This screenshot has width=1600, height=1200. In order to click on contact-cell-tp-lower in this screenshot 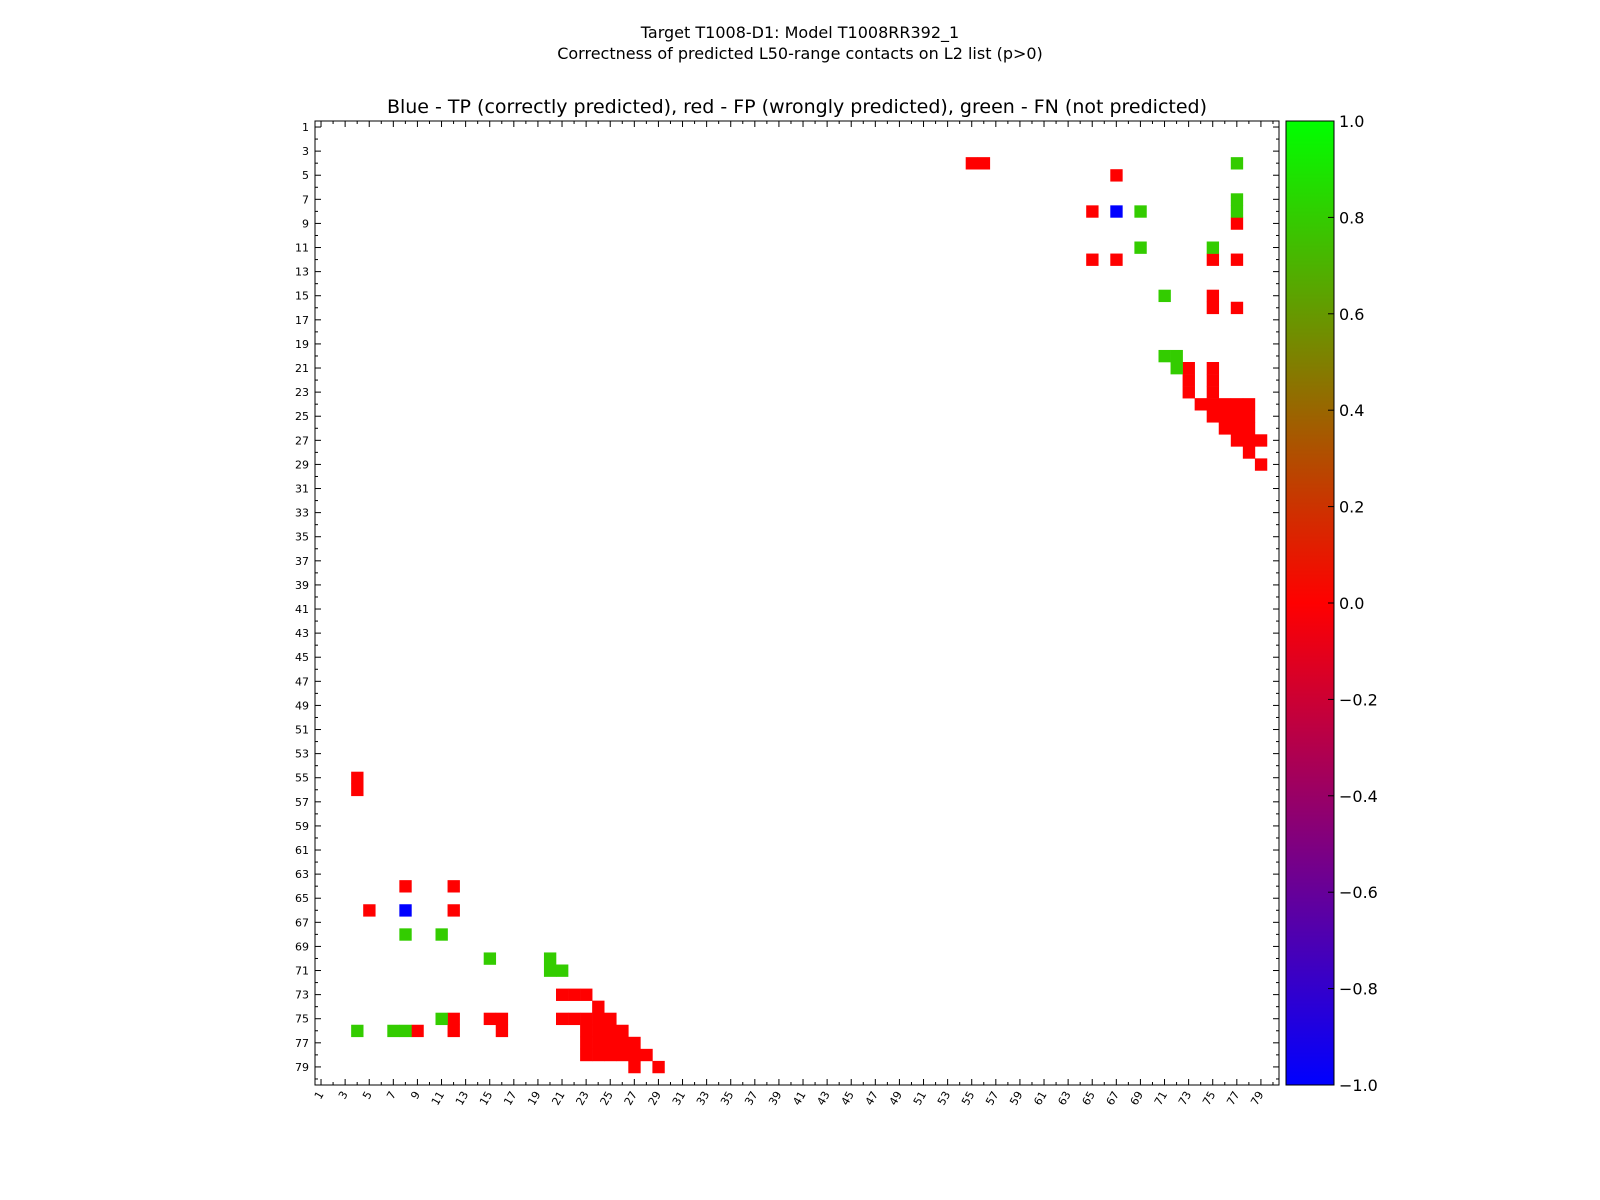, I will do `click(405, 910)`.